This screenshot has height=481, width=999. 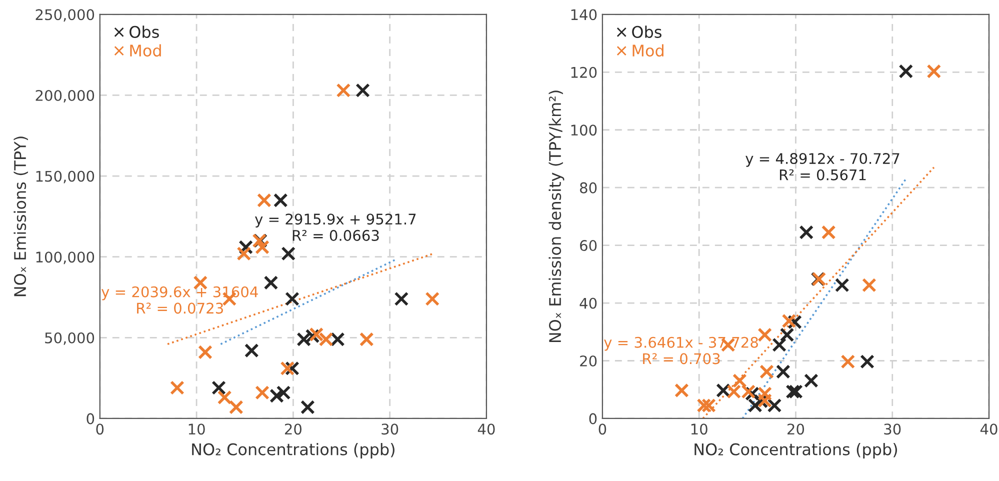 I want to click on y-tick-label: 60, so click(x=588, y=246).